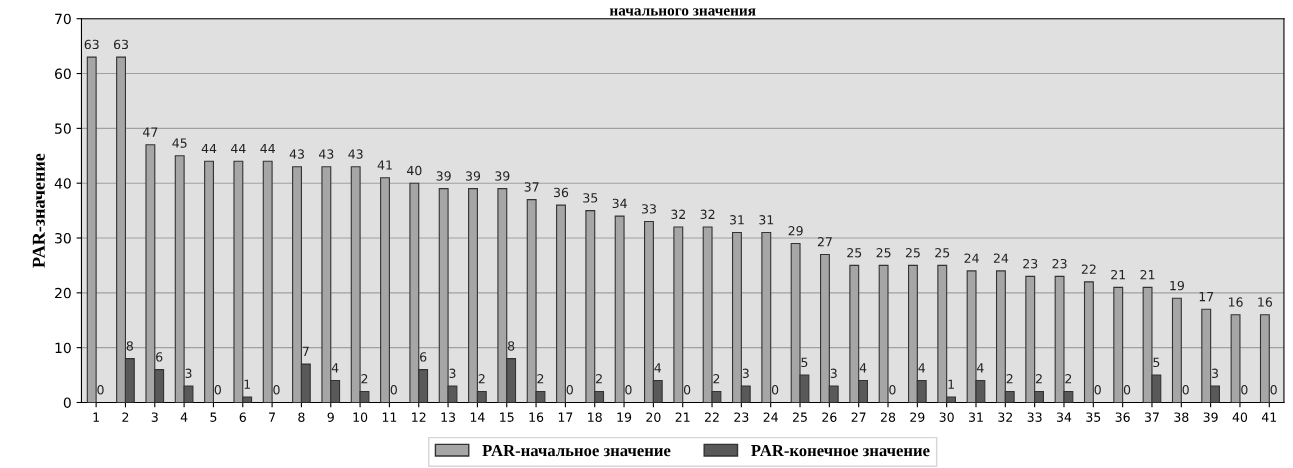  I want to click on x-tick-label: 1, so click(96, 417).